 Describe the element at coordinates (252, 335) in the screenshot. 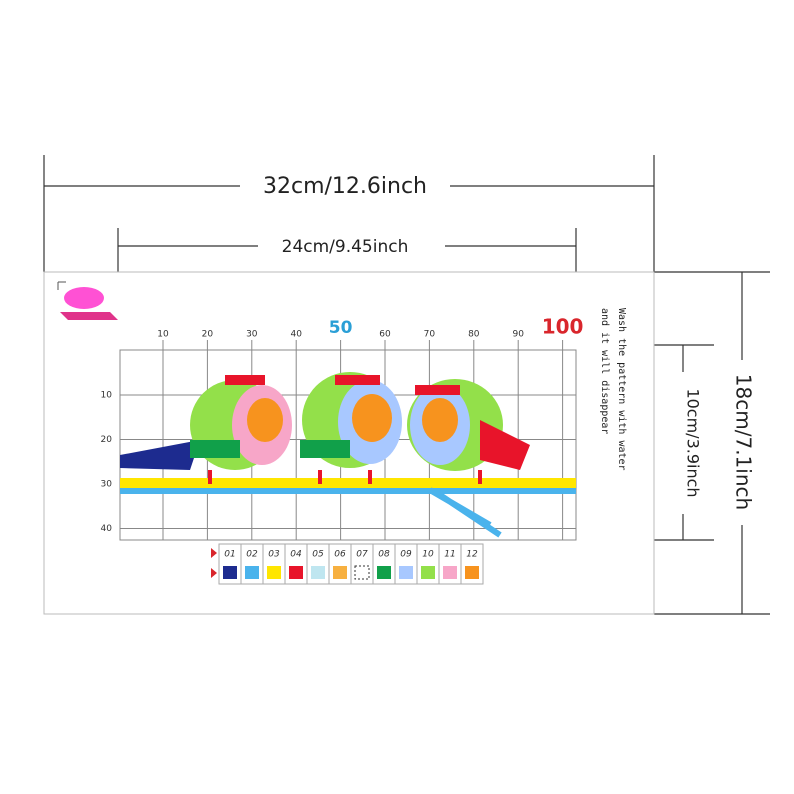

I see `column-label: 30` at that location.